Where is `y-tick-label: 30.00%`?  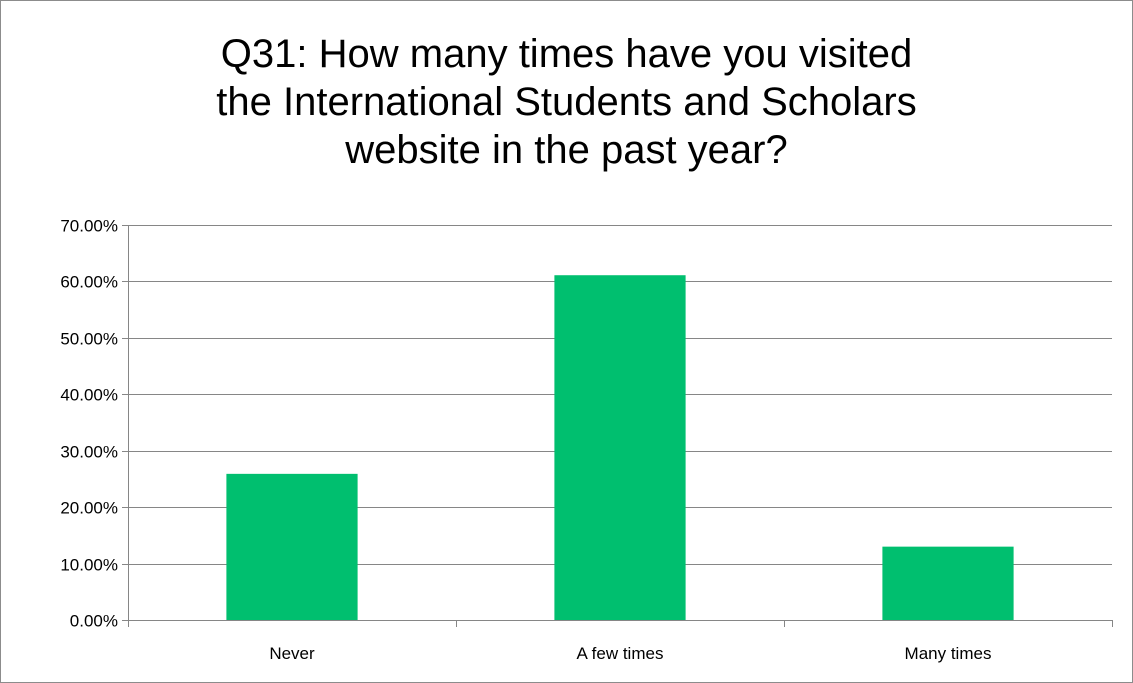 y-tick-label: 30.00% is located at coordinates (89, 452).